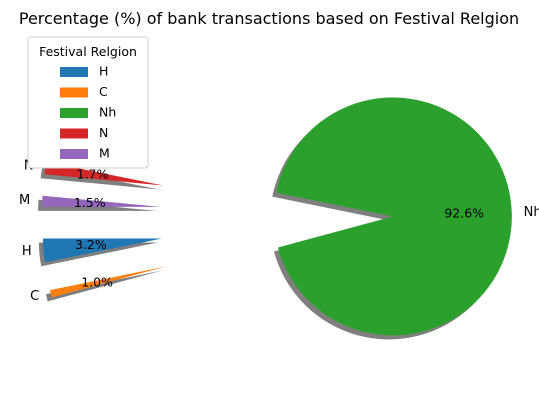 This screenshot has width=539, height=416. I want to click on legend-swatch-n, so click(74, 133).